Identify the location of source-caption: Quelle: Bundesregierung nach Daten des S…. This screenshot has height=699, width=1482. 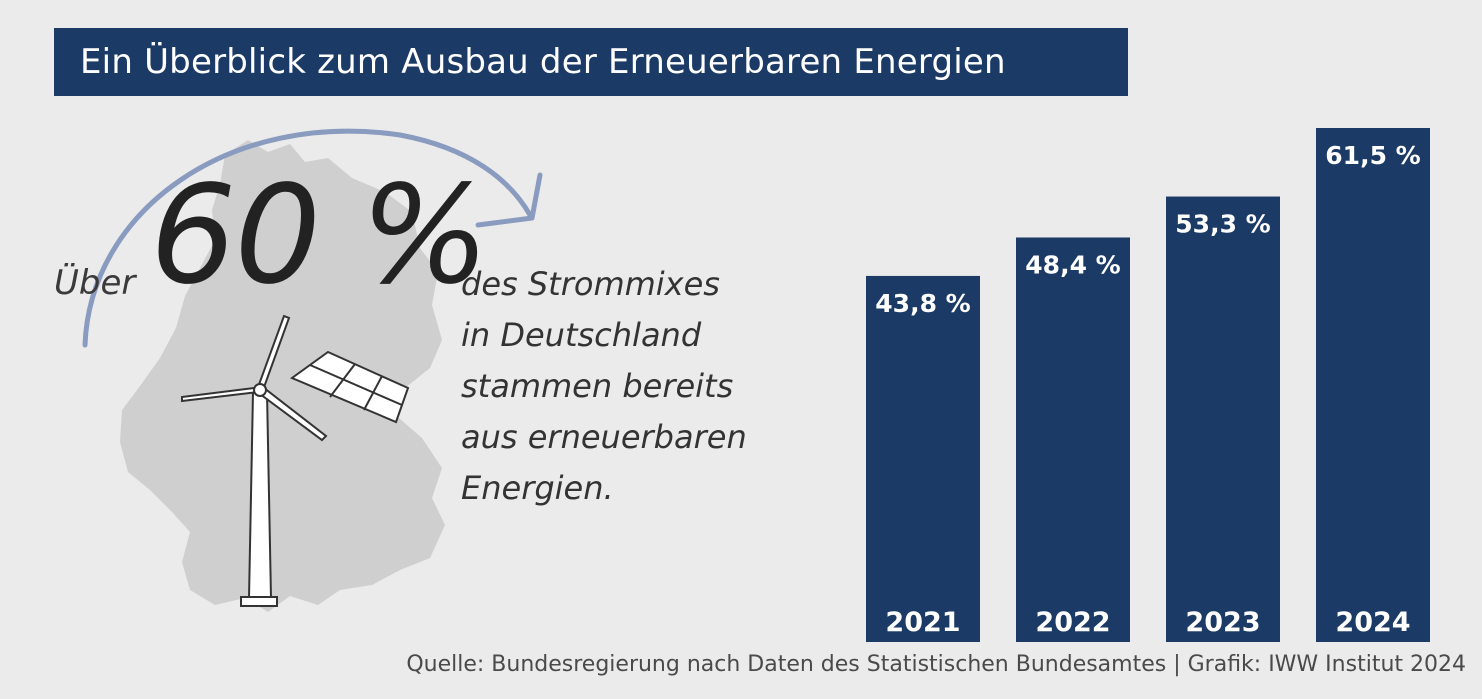
(936, 664).